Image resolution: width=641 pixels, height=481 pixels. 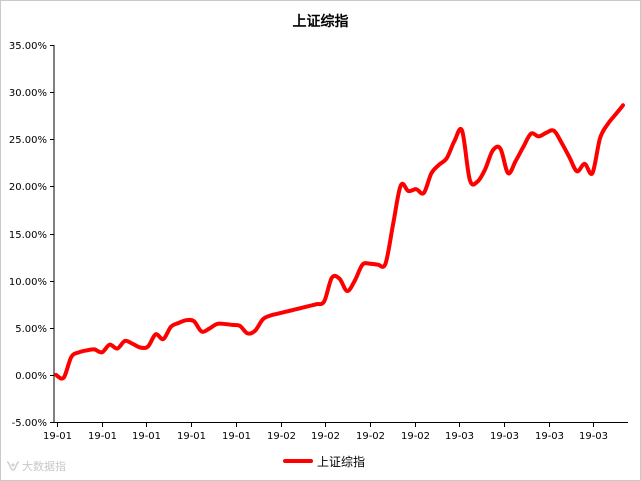 What do you see at coordinates (28, 235) in the screenshot?
I see `y-tick-label: 15.00%` at bounding box center [28, 235].